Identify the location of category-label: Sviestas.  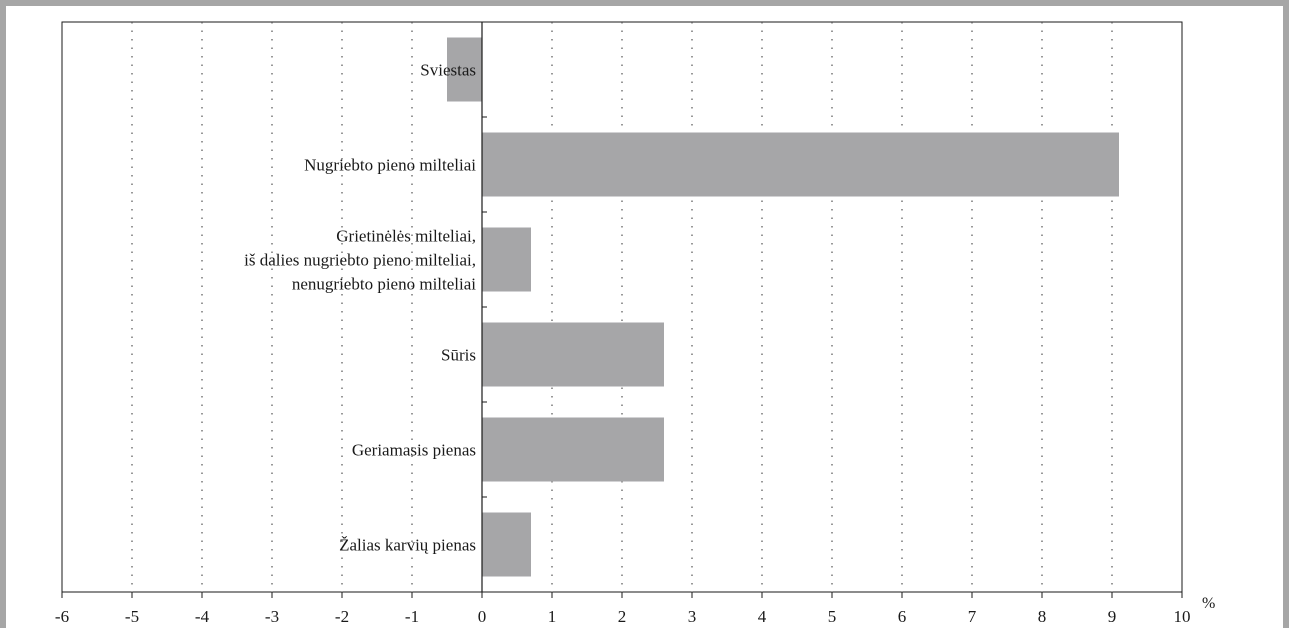
(448, 70).